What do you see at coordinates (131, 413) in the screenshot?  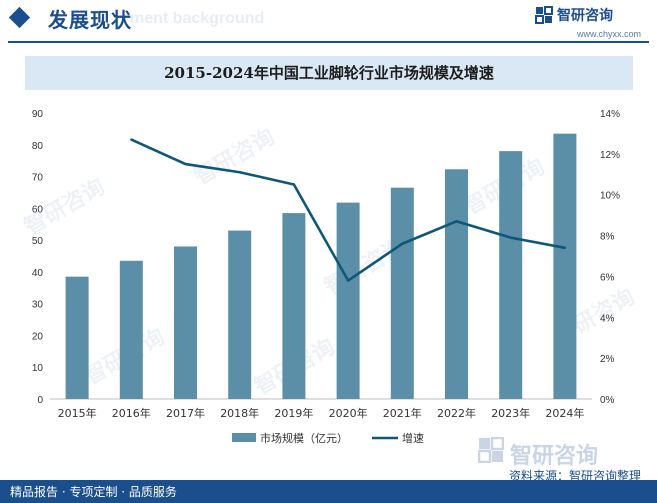 I see `x-tick-label: 2016年` at bounding box center [131, 413].